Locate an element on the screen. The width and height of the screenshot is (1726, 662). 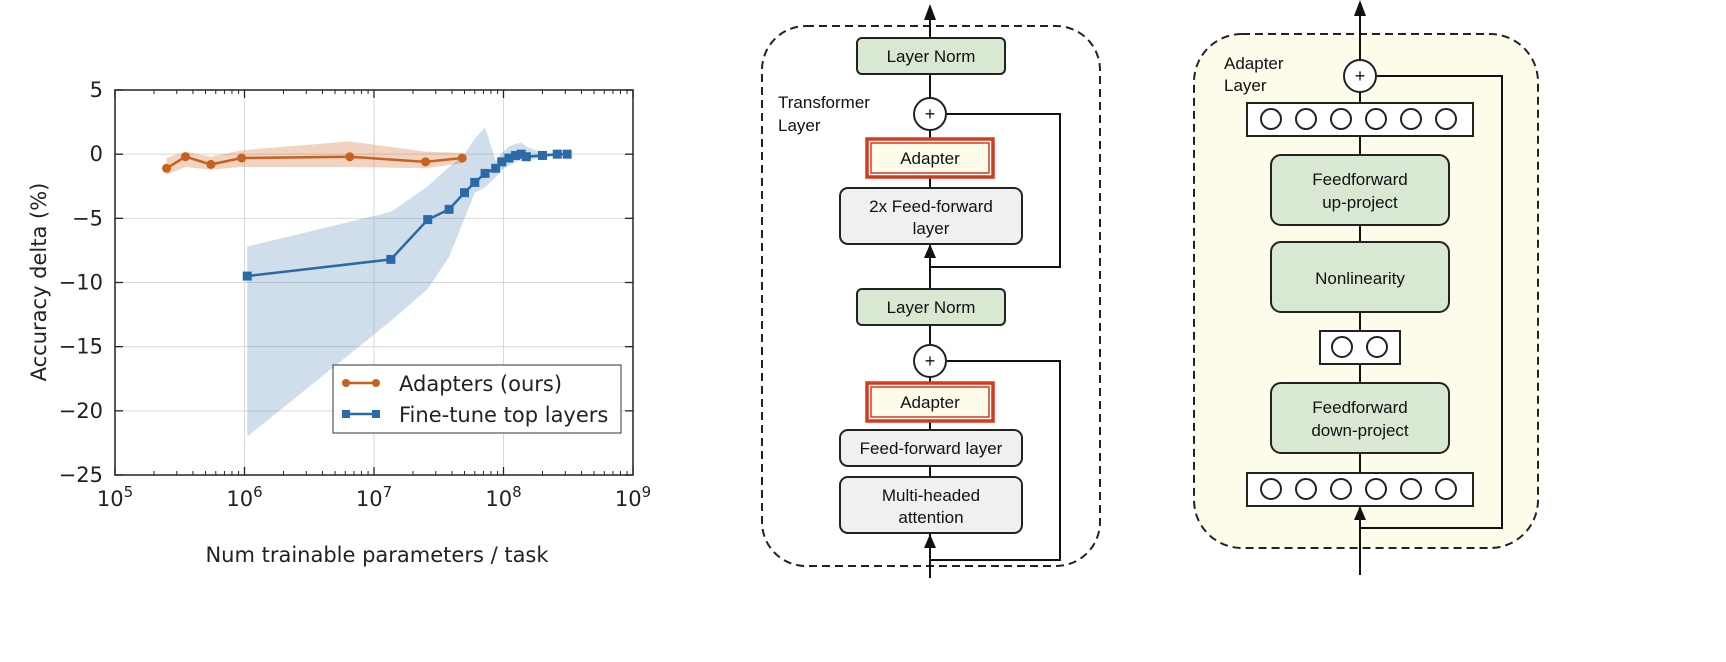
skip-connection-bottom is located at coordinates (995, 460).